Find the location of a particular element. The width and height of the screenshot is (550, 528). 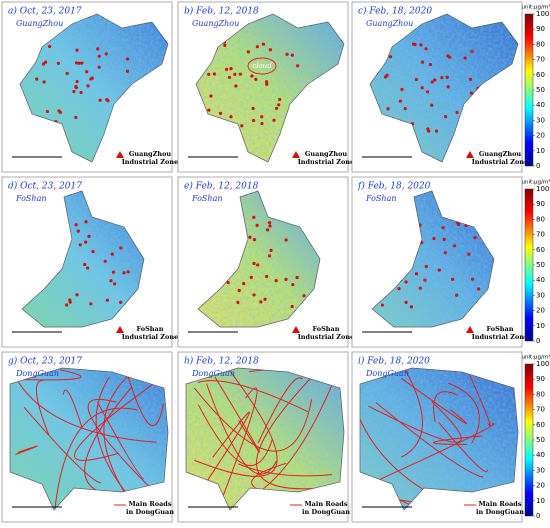

colorbar-tick-label: 80 is located at coordinates (540, 219).